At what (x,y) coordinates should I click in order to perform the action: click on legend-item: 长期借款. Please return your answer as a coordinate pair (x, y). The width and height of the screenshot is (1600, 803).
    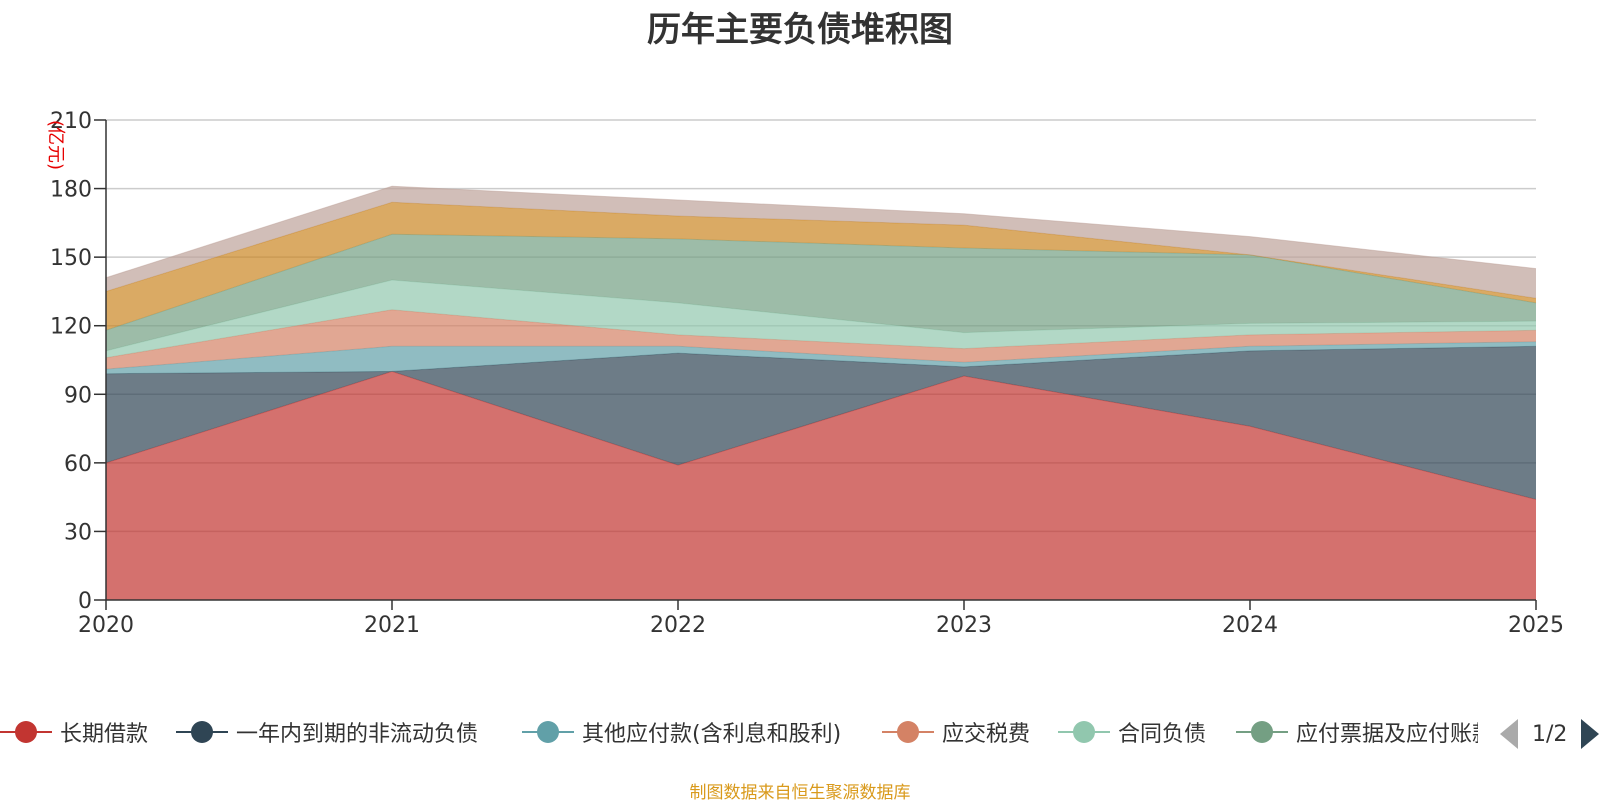
    Looking at the image, I should click on (74, 732).